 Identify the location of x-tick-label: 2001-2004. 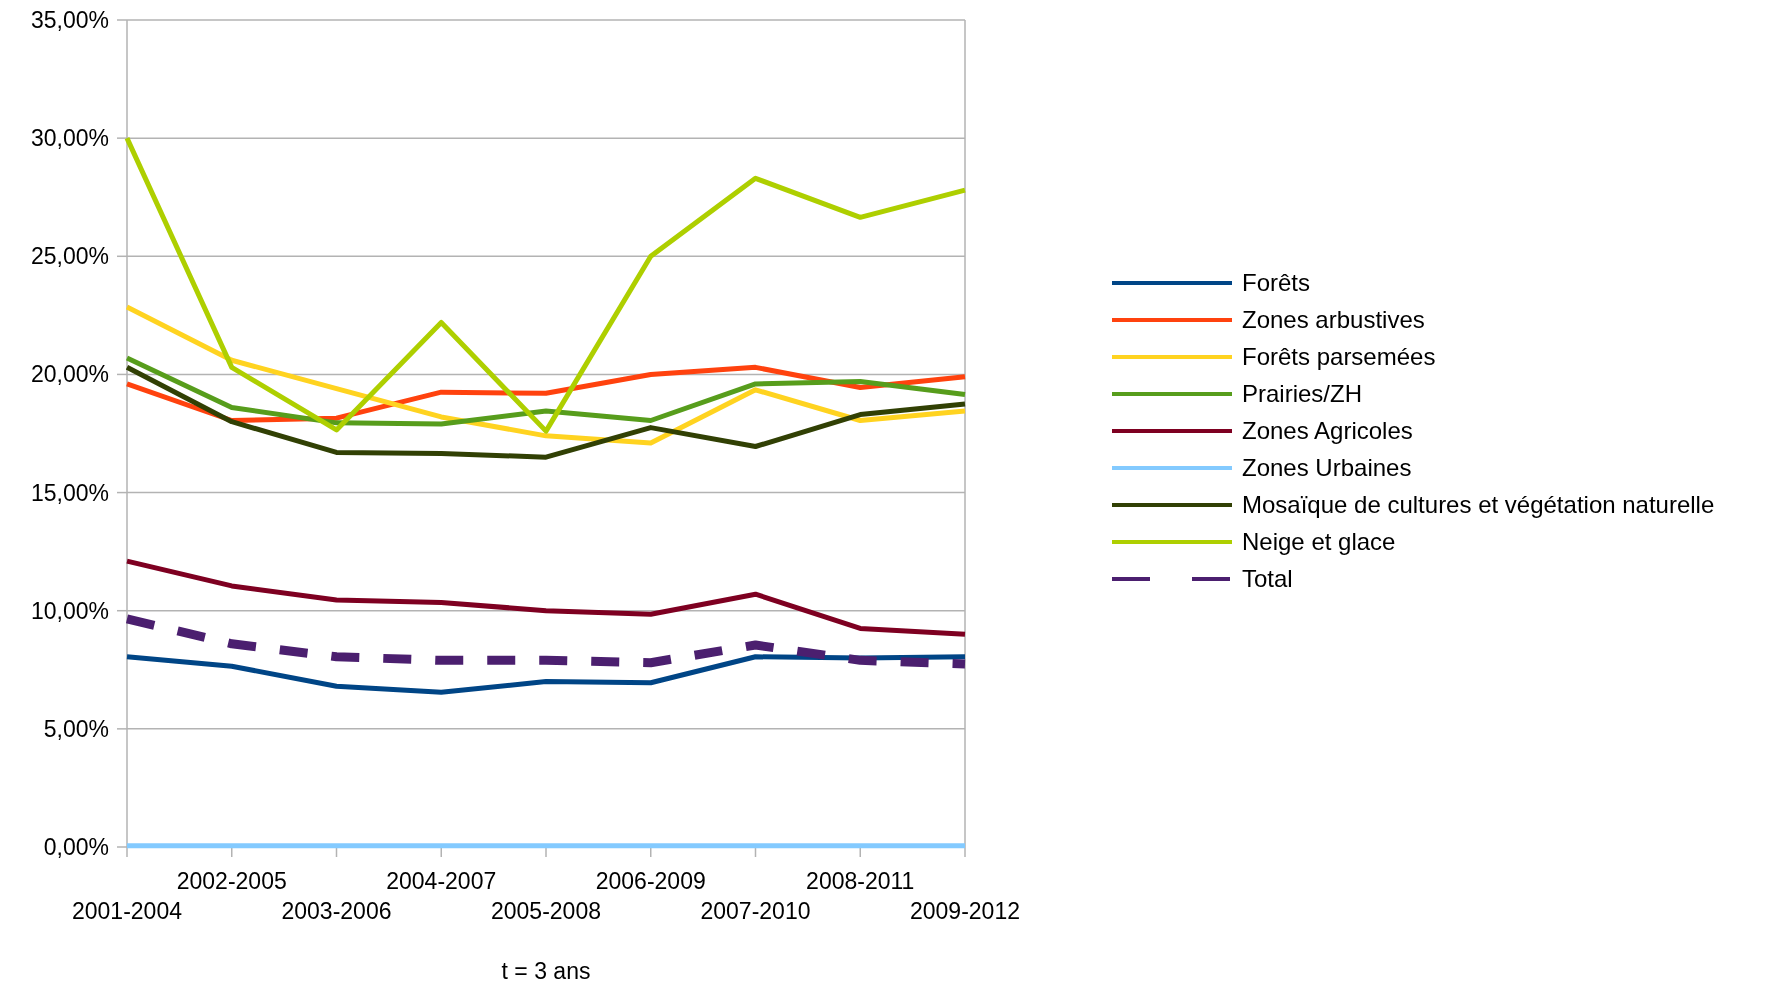
(127, 911).